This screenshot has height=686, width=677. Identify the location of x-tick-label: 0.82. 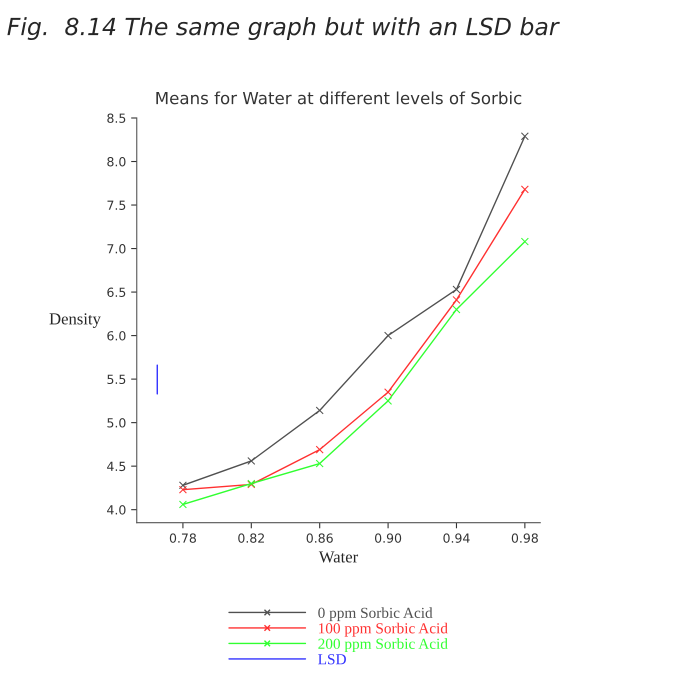
(251, 538).